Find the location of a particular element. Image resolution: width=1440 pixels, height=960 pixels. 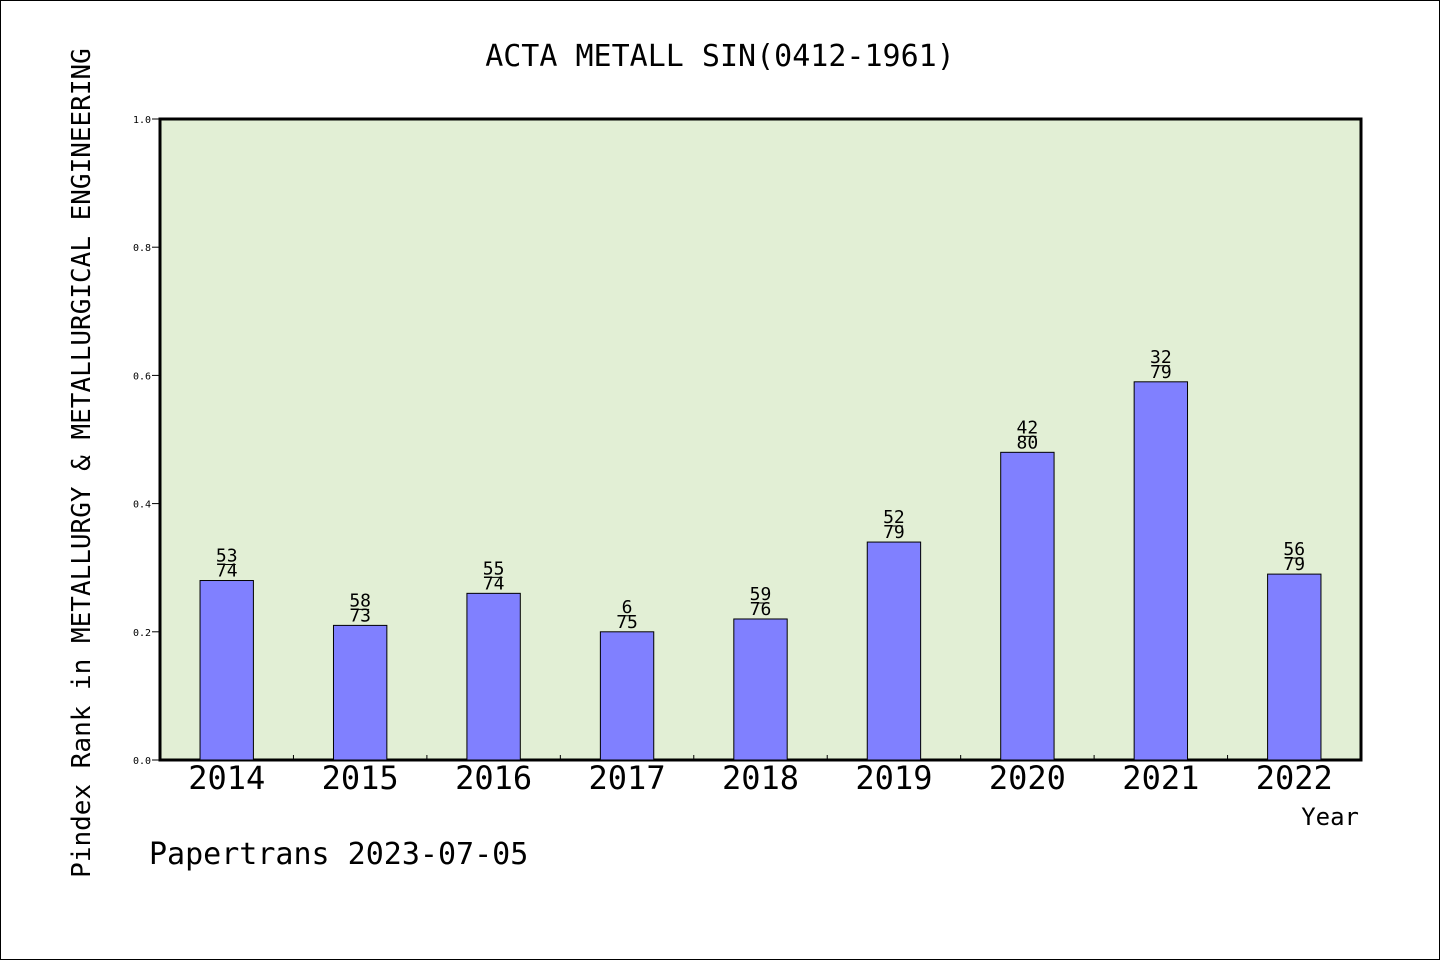

y-tick-label: 0.8 is located at coordinates (142, 248).